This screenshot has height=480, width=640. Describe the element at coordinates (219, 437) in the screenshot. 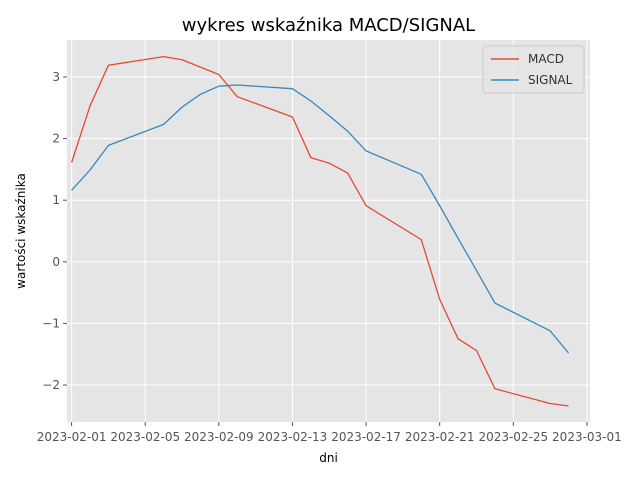

I see `x-tick-label: 2023-02-09` at that location.